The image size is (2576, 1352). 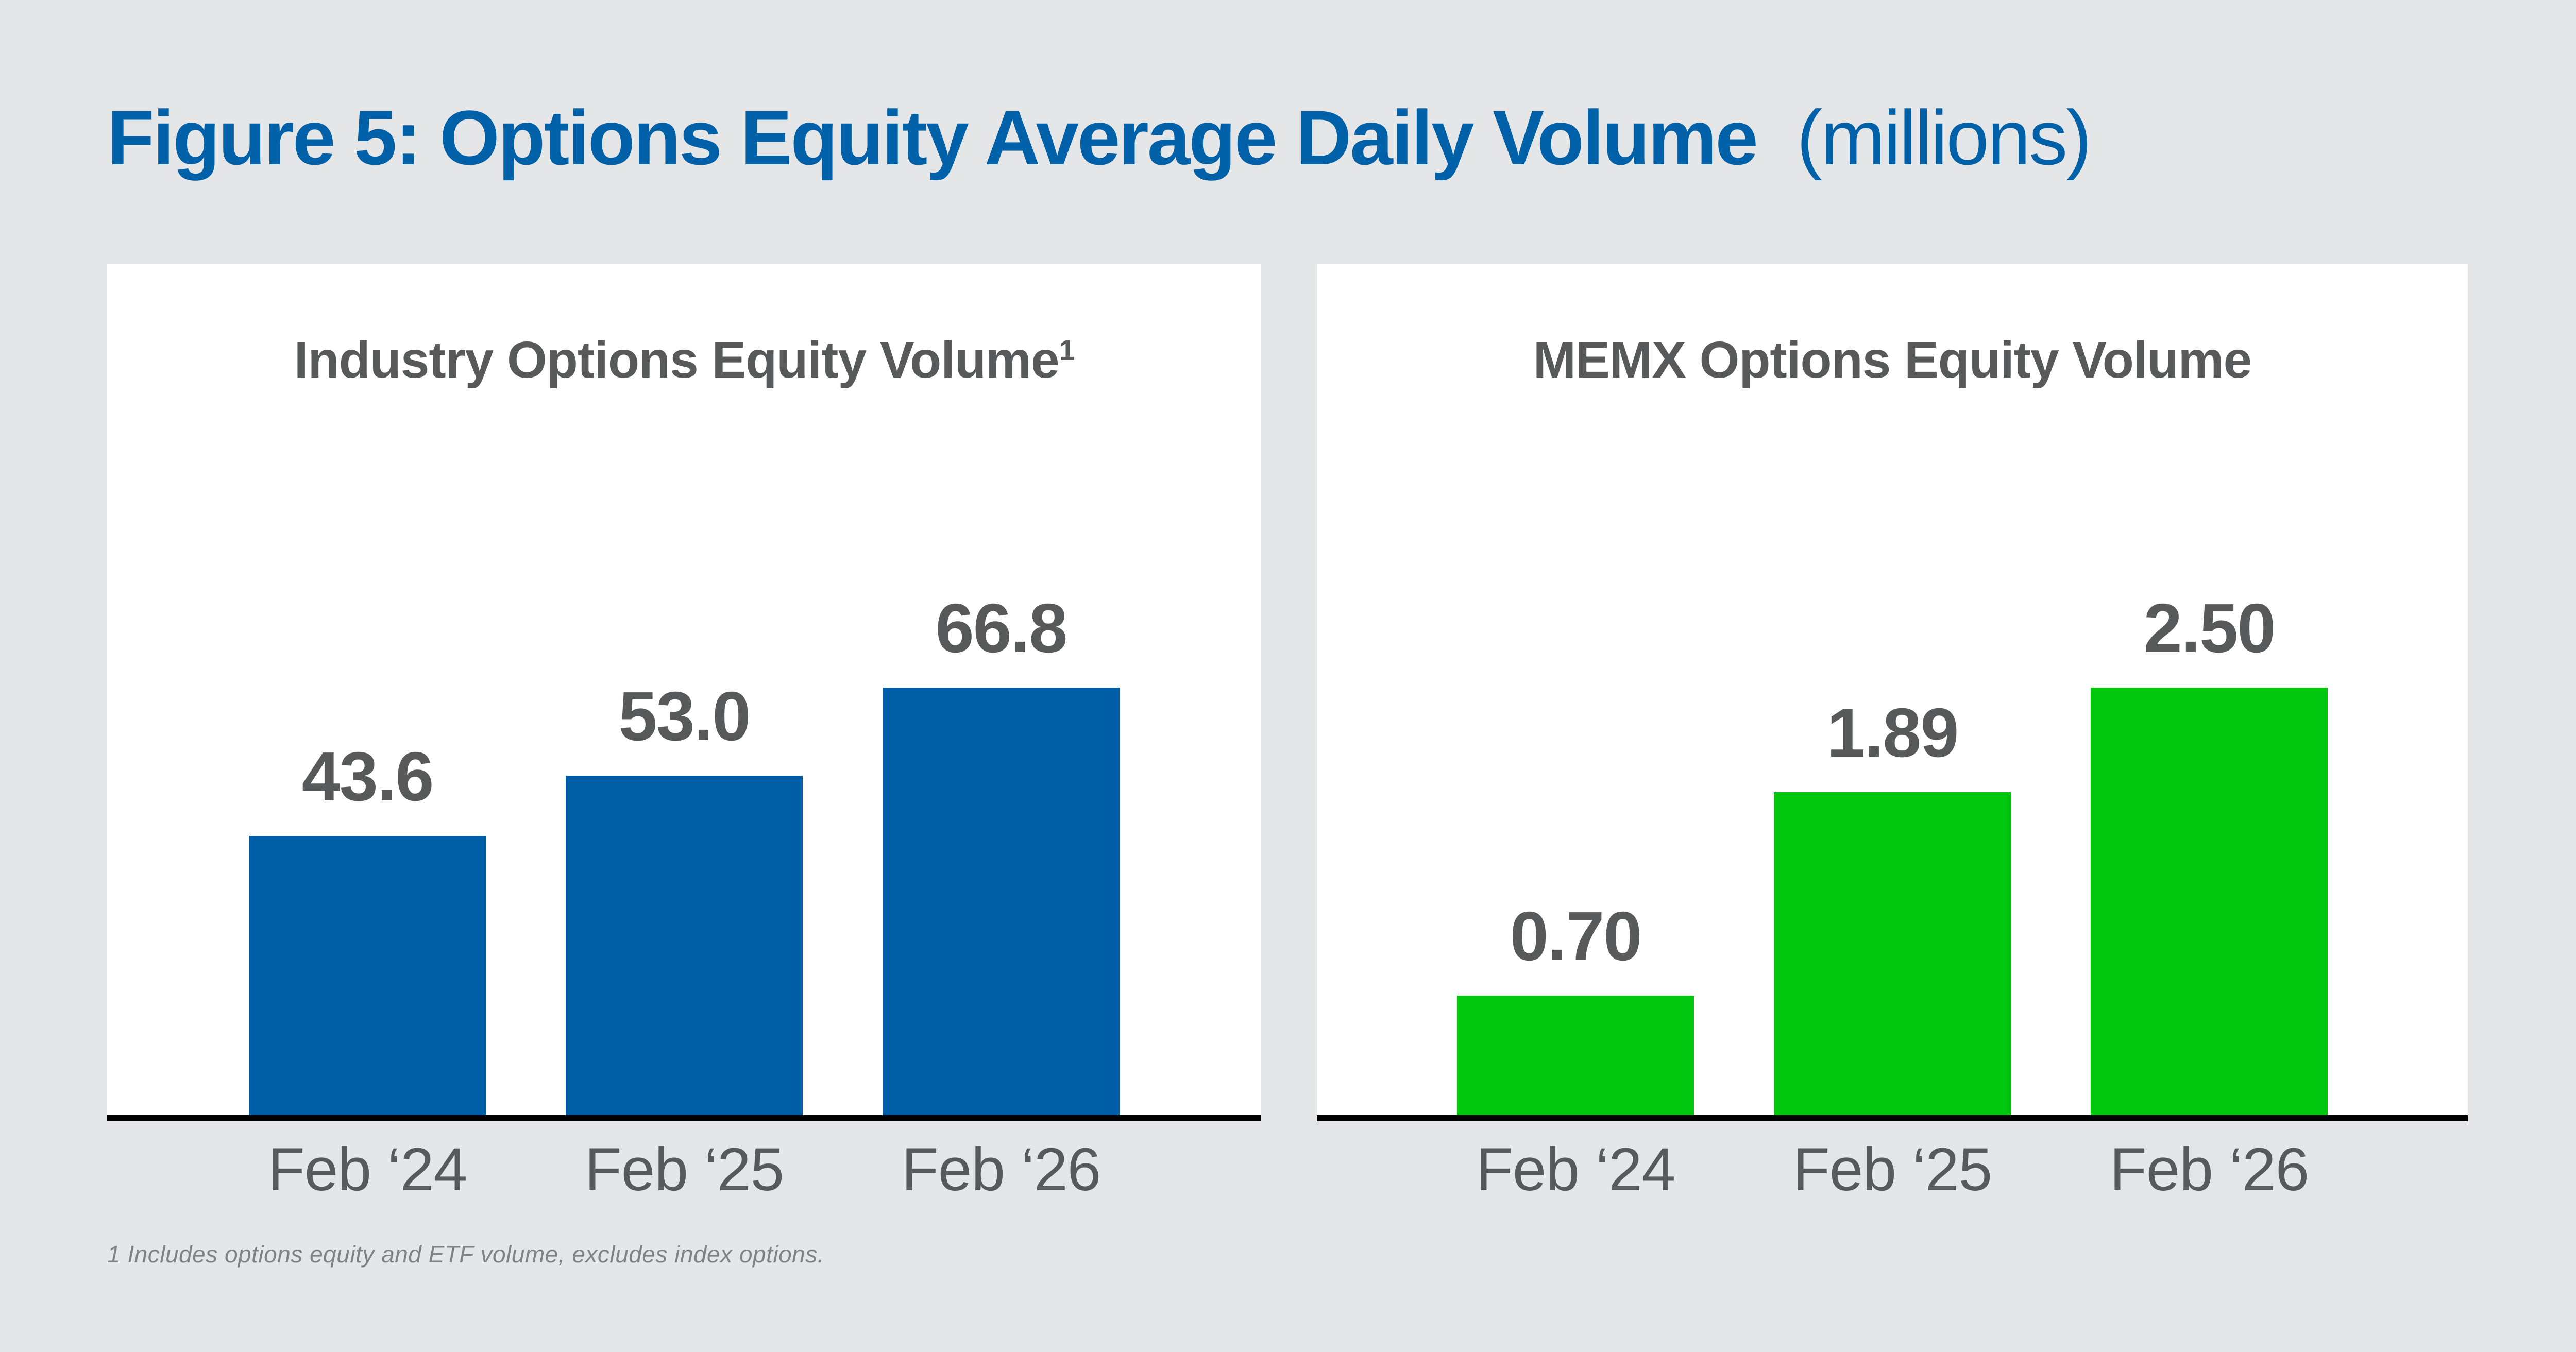 I want to click on bar-value-label: 2.50, so click(x=2209, y=628).